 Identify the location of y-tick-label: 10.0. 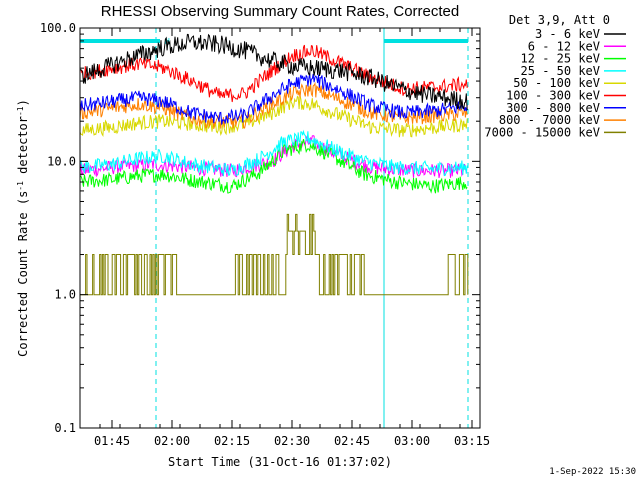
(61, 161).